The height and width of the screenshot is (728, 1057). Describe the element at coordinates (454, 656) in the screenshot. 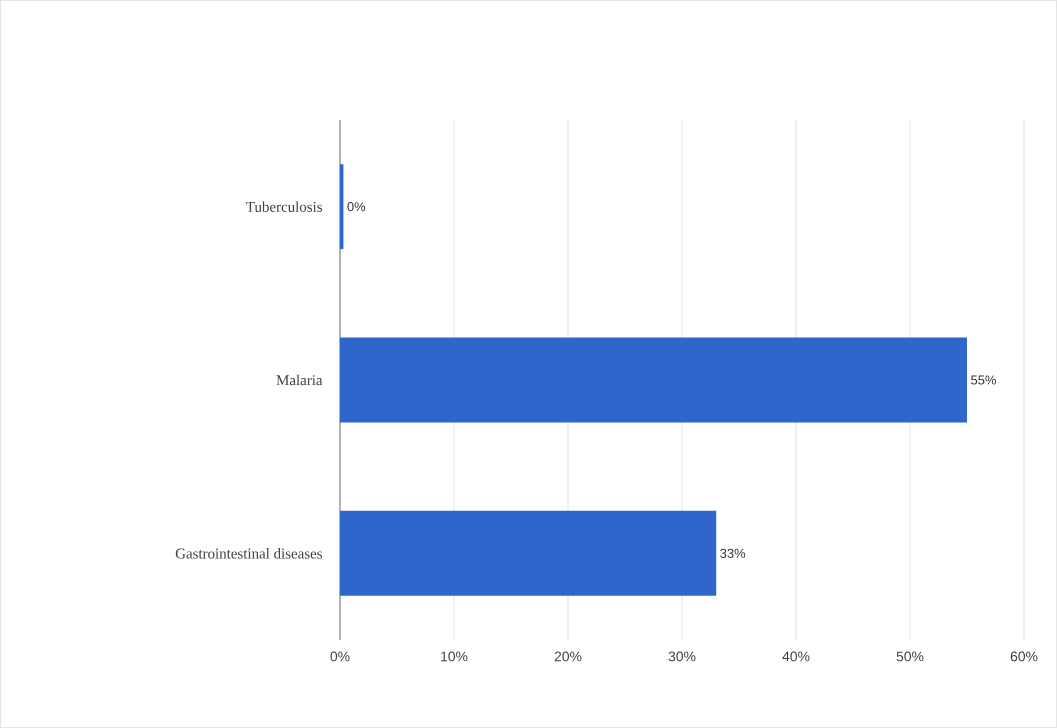

I see `x-tick-label: 10%` at that location.